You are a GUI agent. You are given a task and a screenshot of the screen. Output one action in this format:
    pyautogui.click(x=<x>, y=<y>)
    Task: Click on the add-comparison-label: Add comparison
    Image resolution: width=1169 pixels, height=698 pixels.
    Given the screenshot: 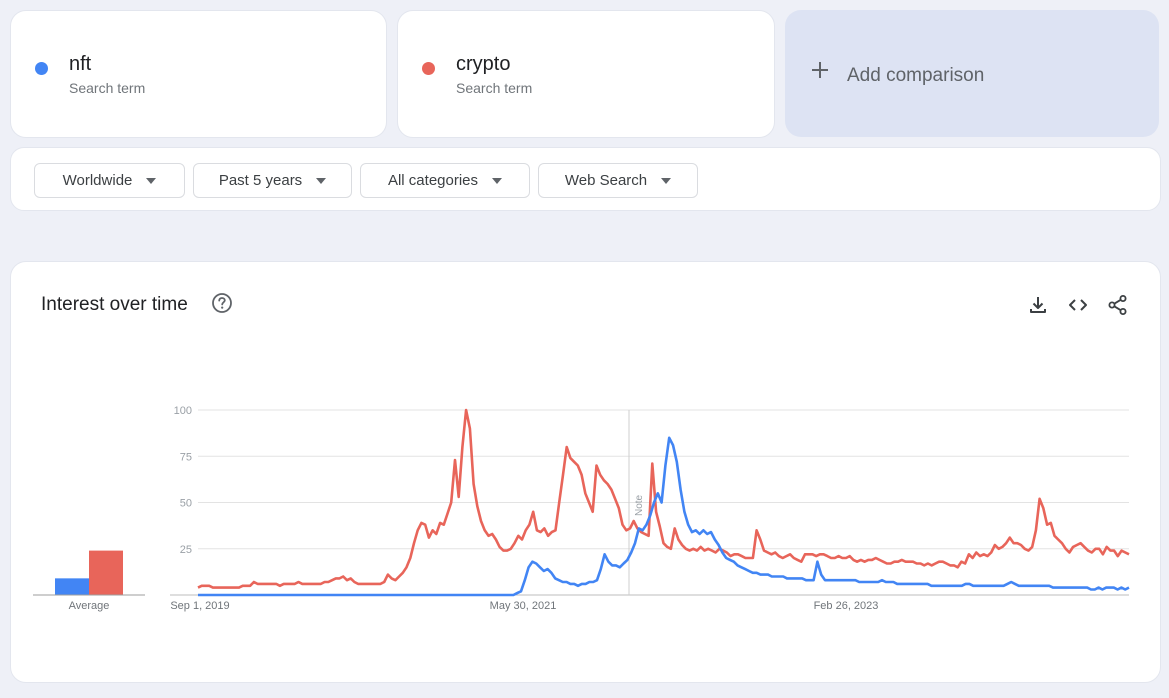 What is the action you would take?
    pyautogui.click(x=916, y=75)
    